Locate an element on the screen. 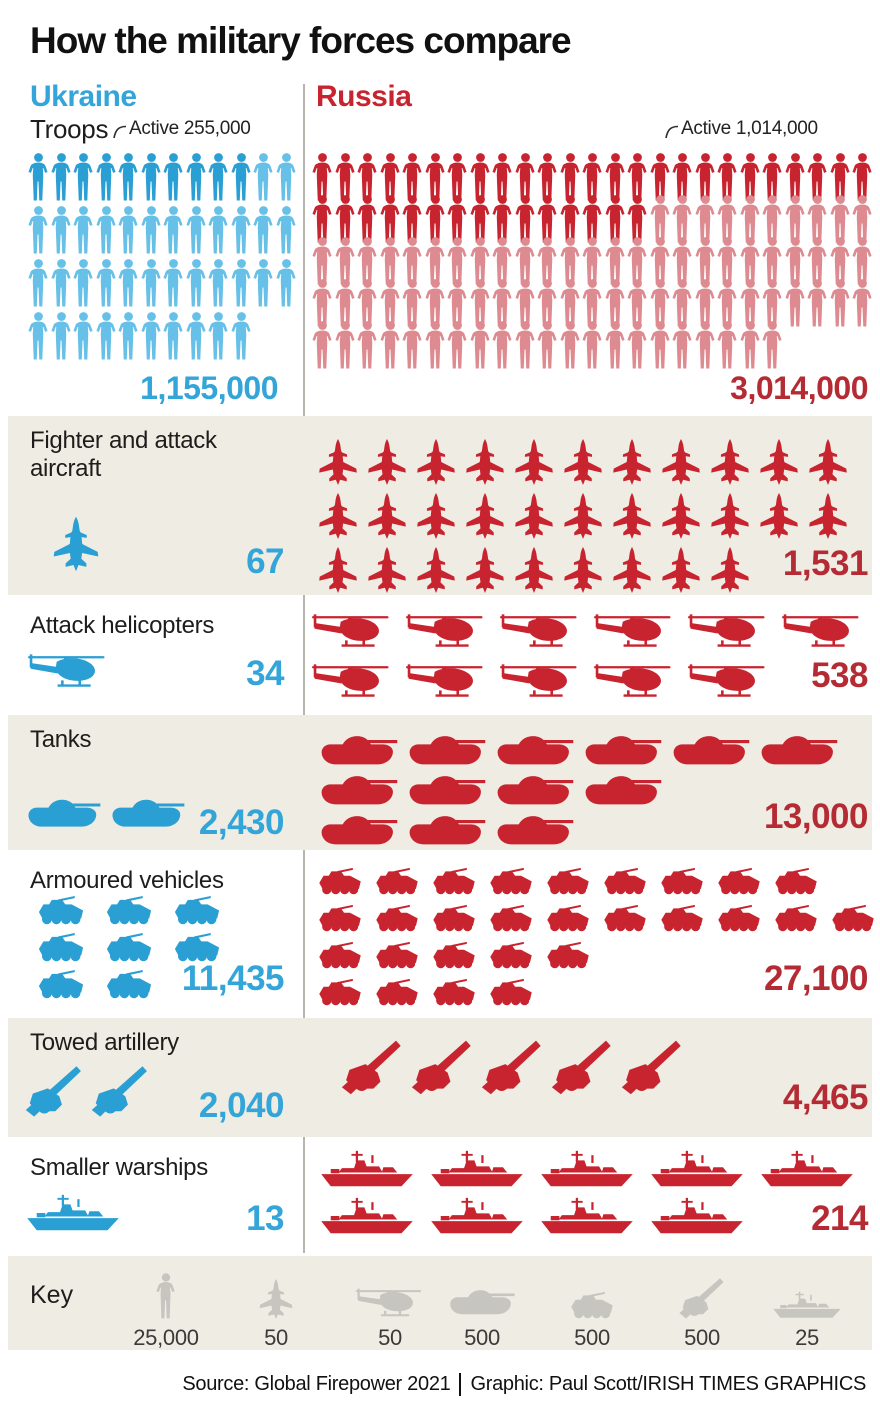 Image resolution: width=880 pixels, height=1418 pixels. key-item-warship: 25 is located at coordinates (807, 1309).